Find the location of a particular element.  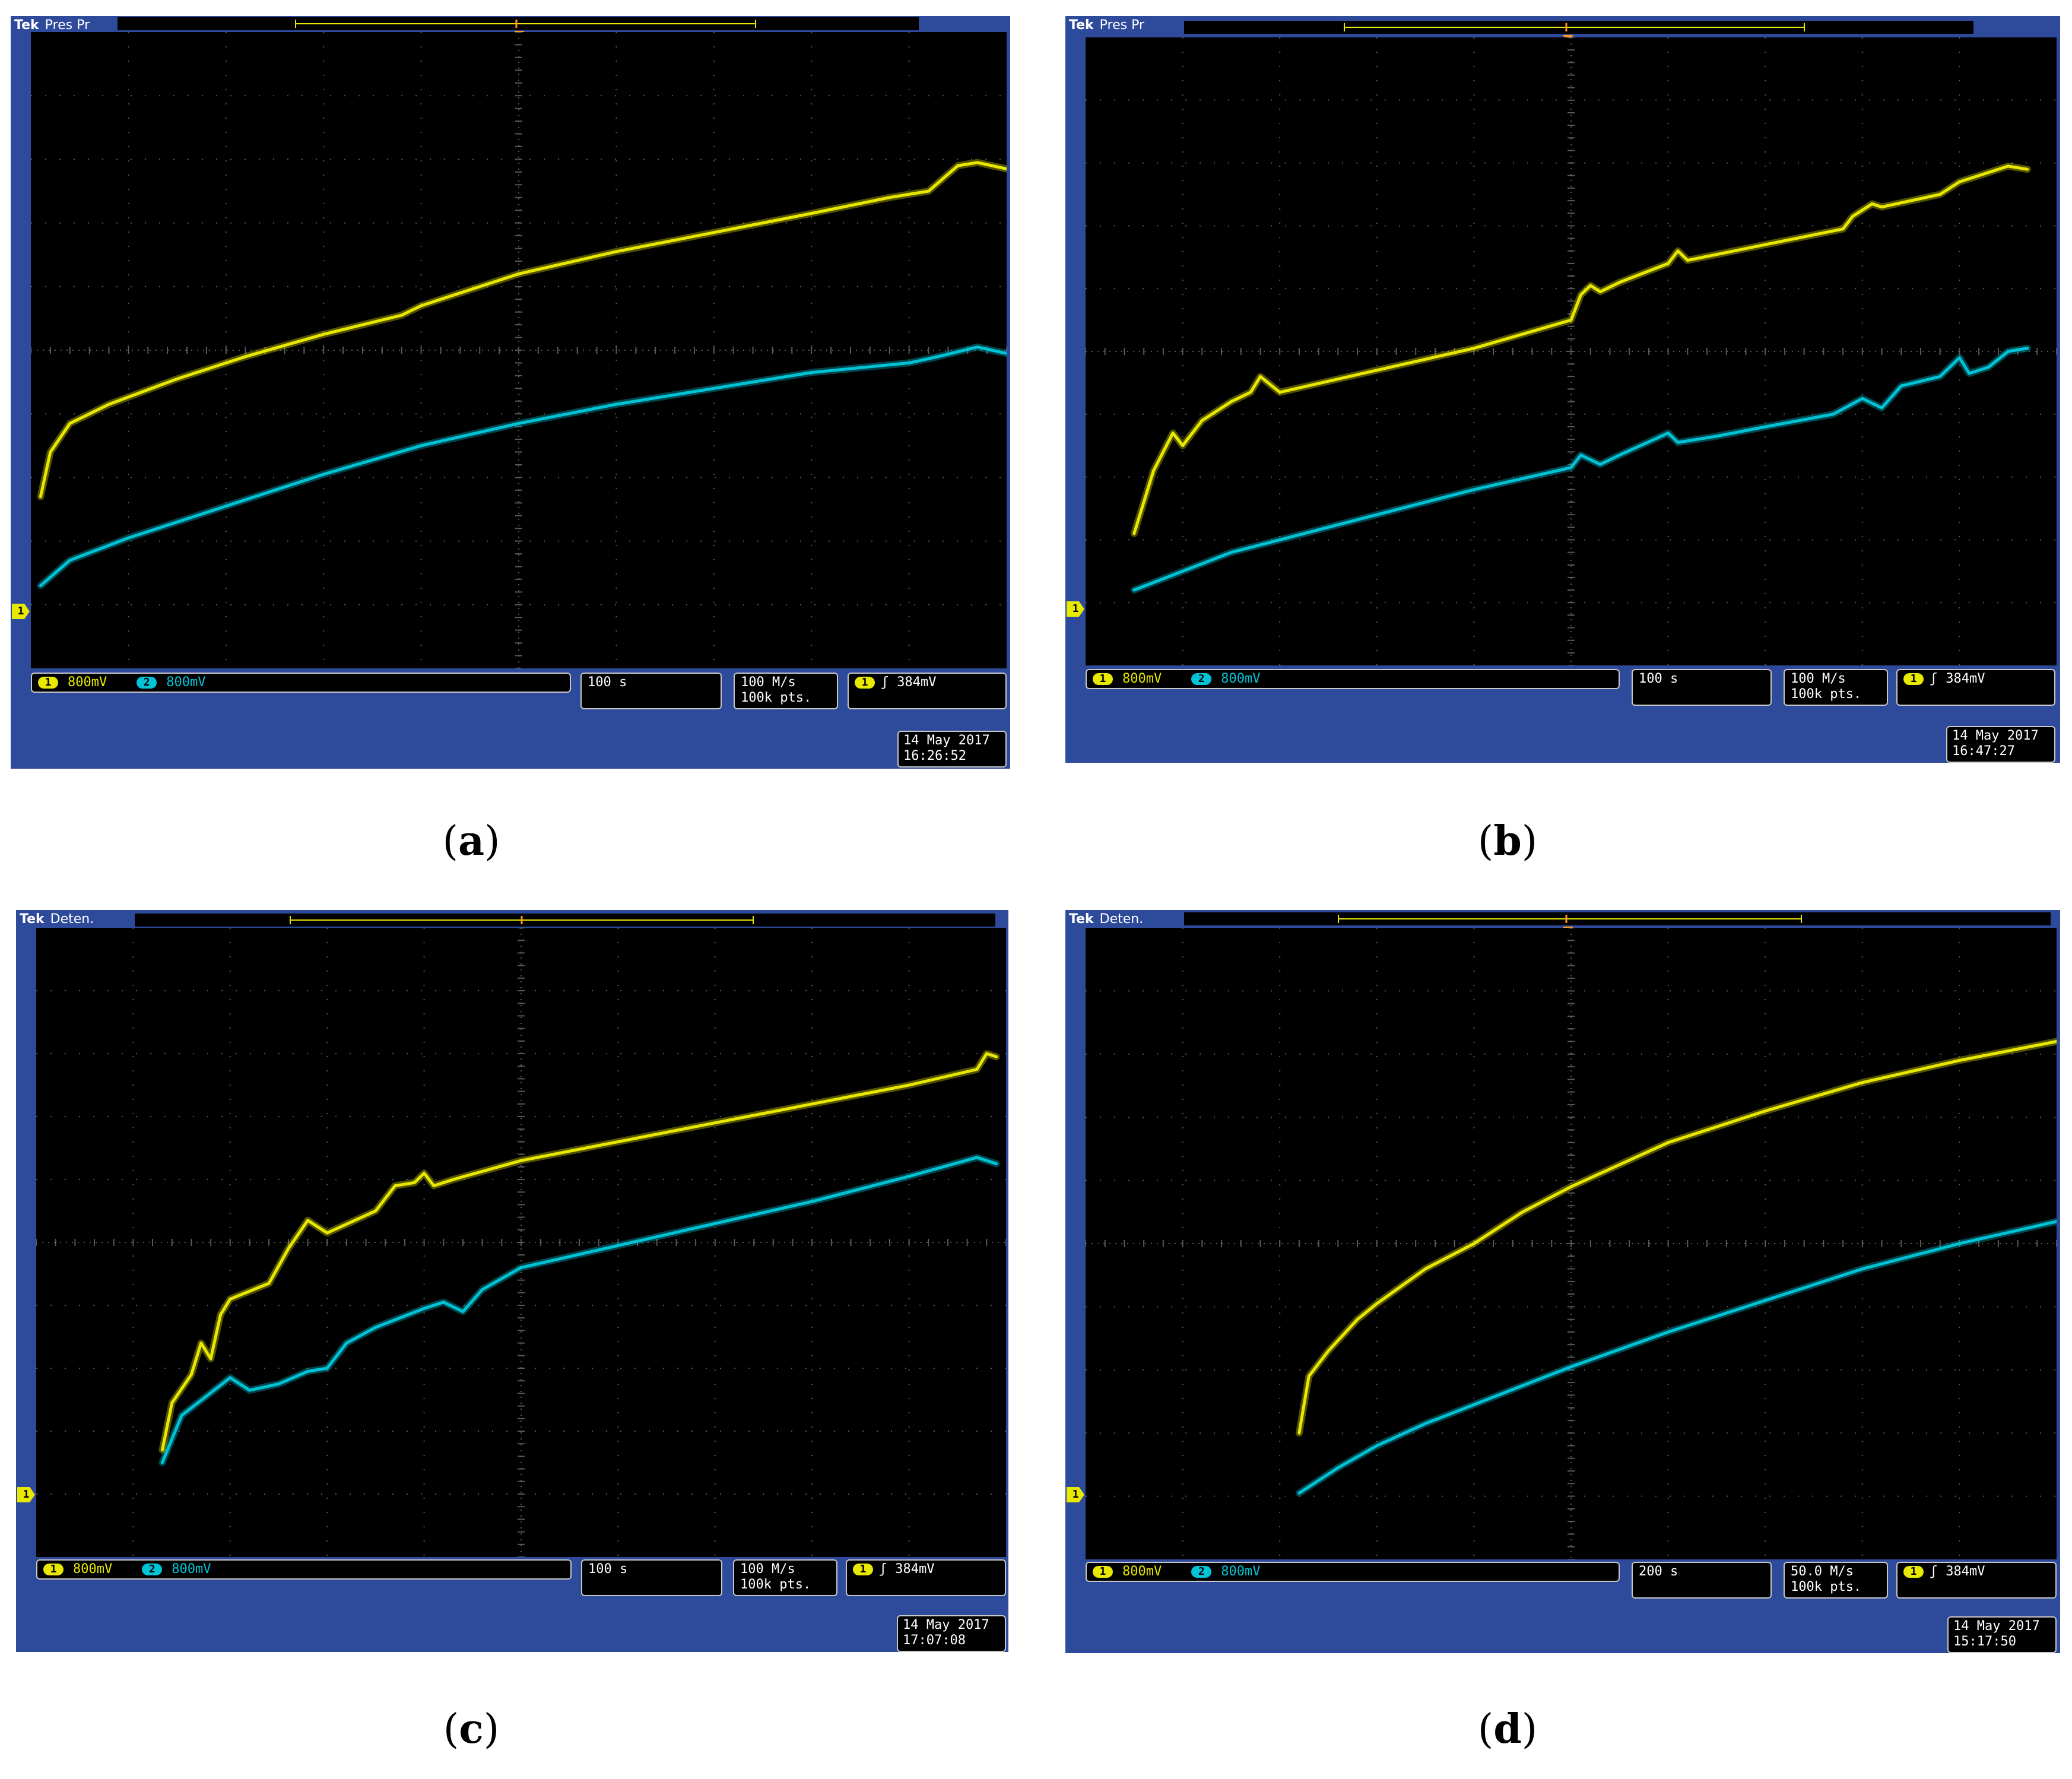

caption-letter: b is located at coordinates (1507, 841).